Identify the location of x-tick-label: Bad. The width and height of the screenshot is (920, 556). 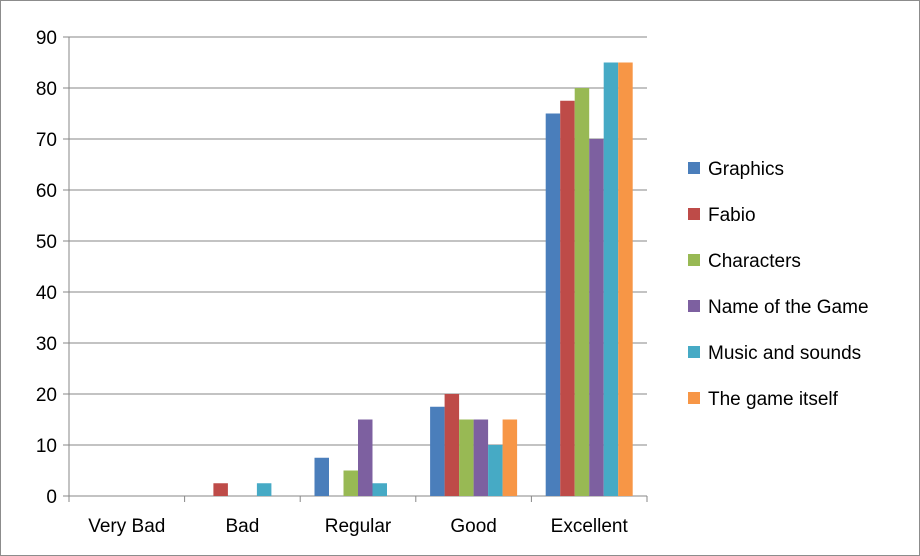
(242, 526).